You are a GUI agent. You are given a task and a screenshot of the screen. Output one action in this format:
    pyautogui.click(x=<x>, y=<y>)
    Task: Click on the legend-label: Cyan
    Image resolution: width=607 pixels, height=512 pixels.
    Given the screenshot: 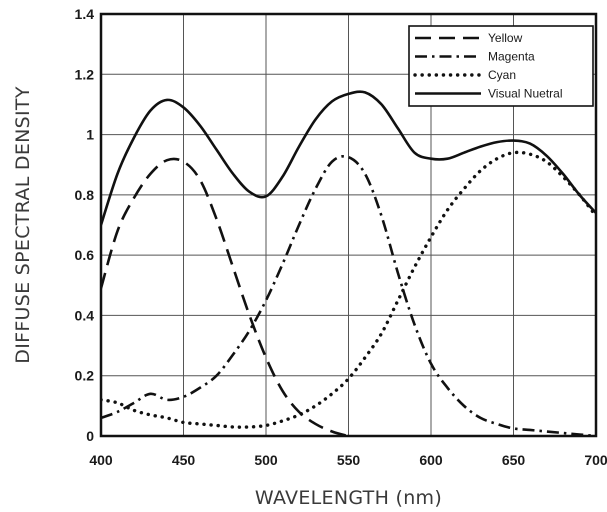 What is the action you would take?
    pyautogui.click(x=502, y=75)
    